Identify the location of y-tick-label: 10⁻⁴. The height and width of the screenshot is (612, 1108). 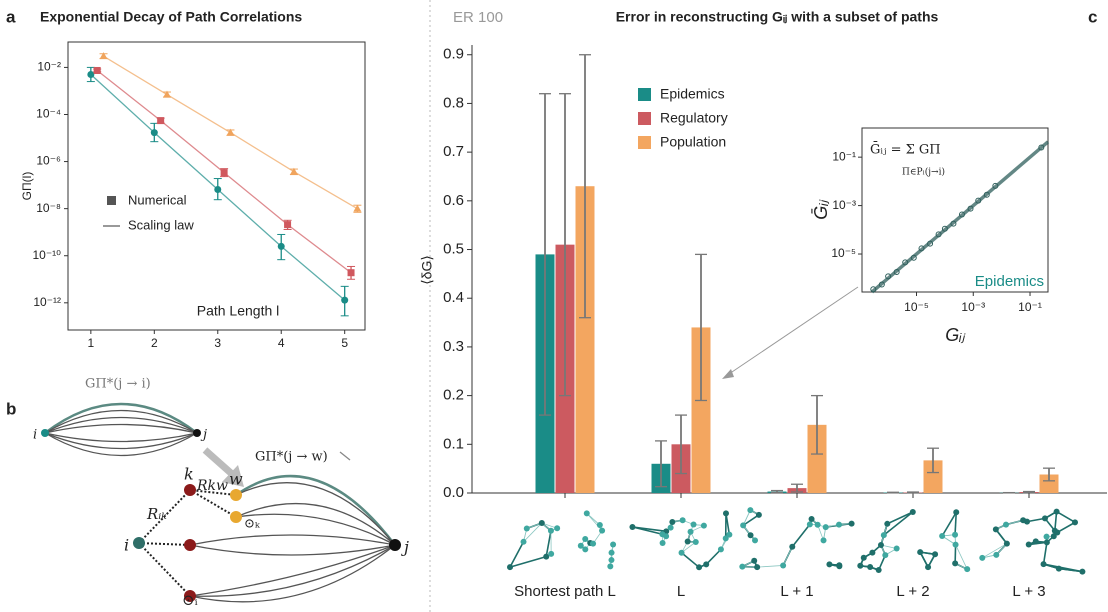
(48, 114).